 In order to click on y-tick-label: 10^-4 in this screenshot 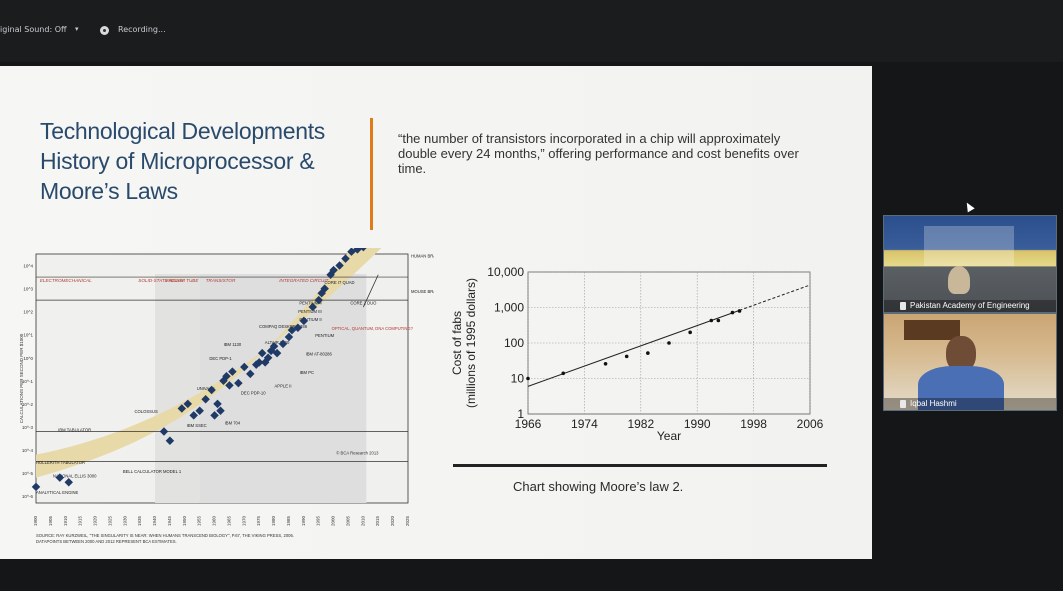, I will do `click(28, 450)`.